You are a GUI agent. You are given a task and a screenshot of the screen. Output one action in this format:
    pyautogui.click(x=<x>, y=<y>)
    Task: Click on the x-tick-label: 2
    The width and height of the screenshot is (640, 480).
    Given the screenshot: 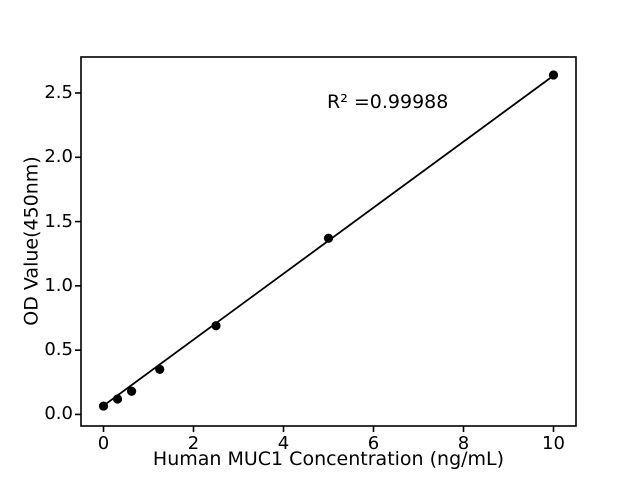 What is the action you would take?
    pyautogui.click(x=193, y=443)
    